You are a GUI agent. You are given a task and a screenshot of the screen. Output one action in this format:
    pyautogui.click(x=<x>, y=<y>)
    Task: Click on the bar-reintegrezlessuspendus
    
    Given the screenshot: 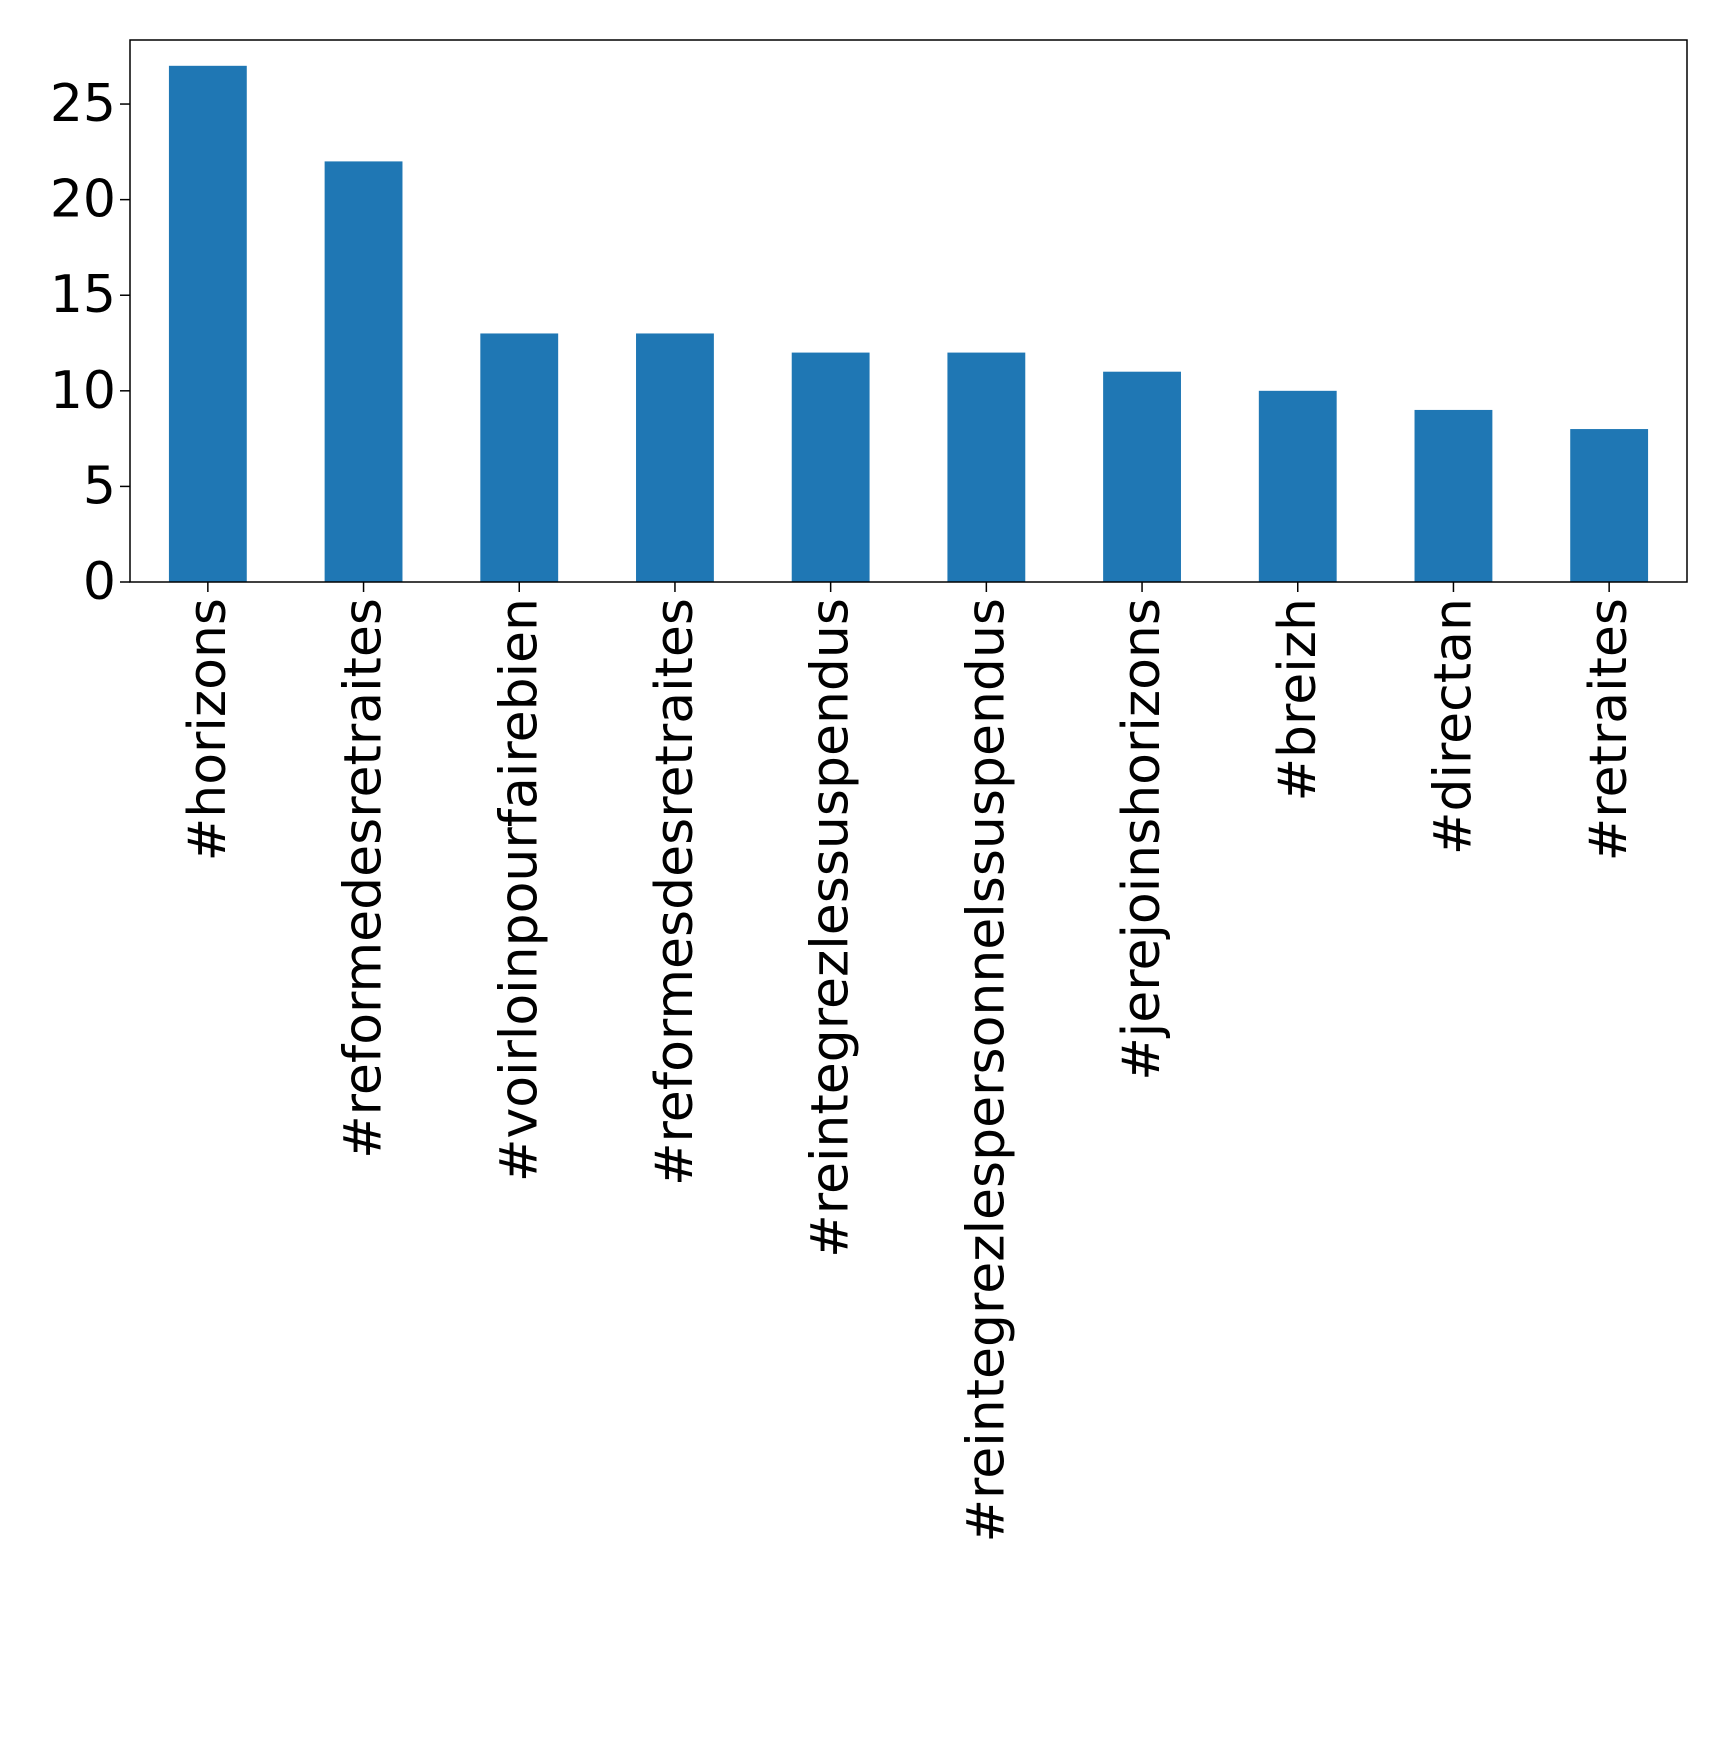 What is the action you would take?
    pyautogui.click(x=830, y=467)
    